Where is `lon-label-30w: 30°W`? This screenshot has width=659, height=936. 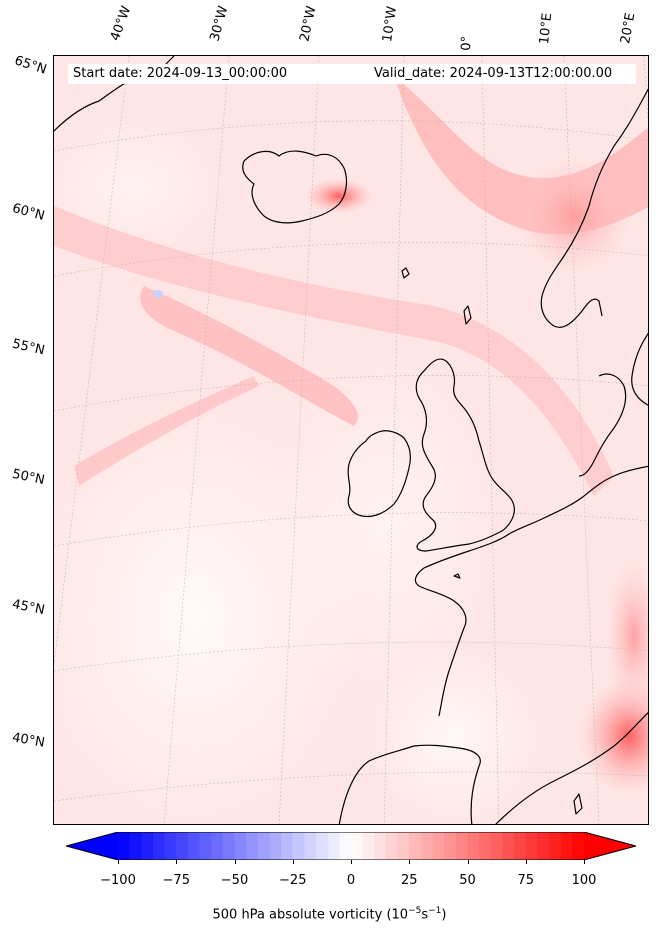 lon-label-30w: 30°W is located at coordinates (219, 23).